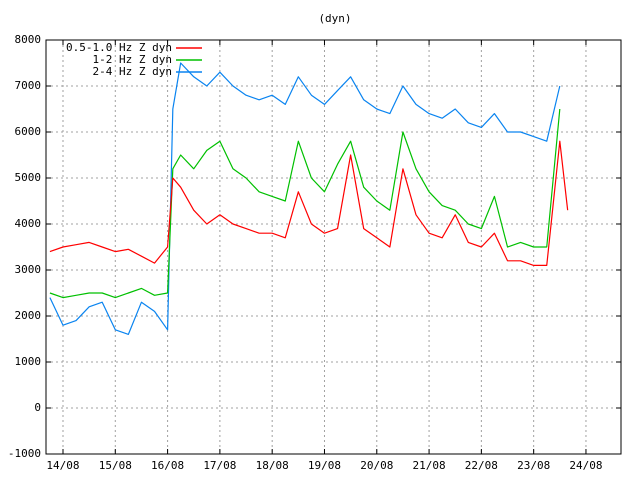 This screenshot has height=480, width=640. I want to click on y-tick-label: 4000, so click(28, 223).